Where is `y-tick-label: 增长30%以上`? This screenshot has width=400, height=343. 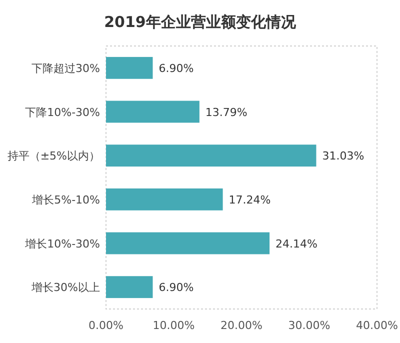 y-tick-label: 增长30%以上 is located at coordinates (65, 287).